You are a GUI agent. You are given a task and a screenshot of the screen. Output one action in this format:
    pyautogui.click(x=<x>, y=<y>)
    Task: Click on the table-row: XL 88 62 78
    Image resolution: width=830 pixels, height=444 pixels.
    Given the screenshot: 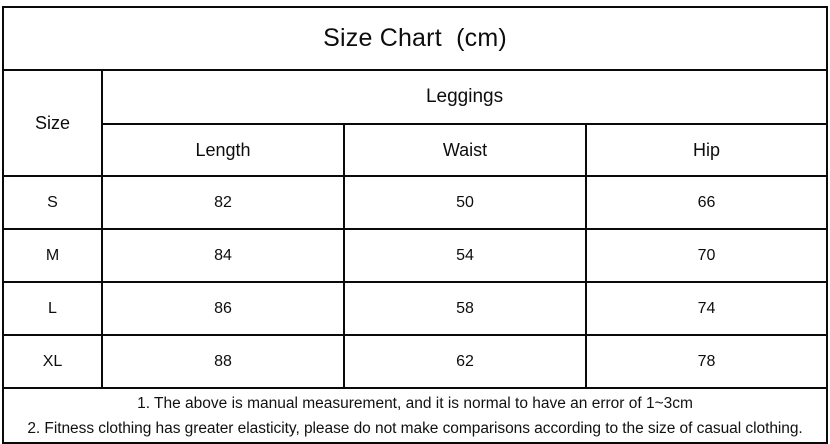 What is the action you would take?
    pyautogui.click(x=415, y=361)
    